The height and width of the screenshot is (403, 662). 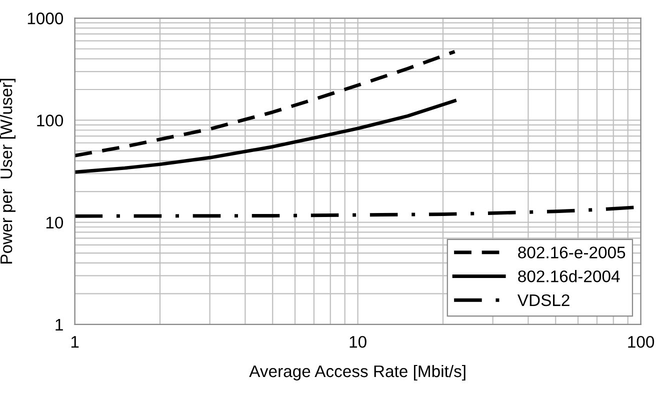 I want to click on x-tick-label: 1, so click(x=75, y=342).